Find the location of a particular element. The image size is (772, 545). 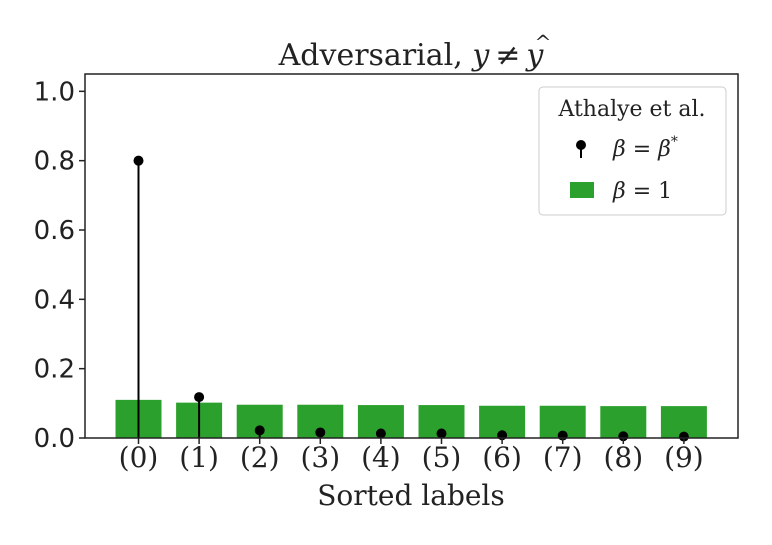

chart-title-neq: ≠ is located at coordinates (507, 55).